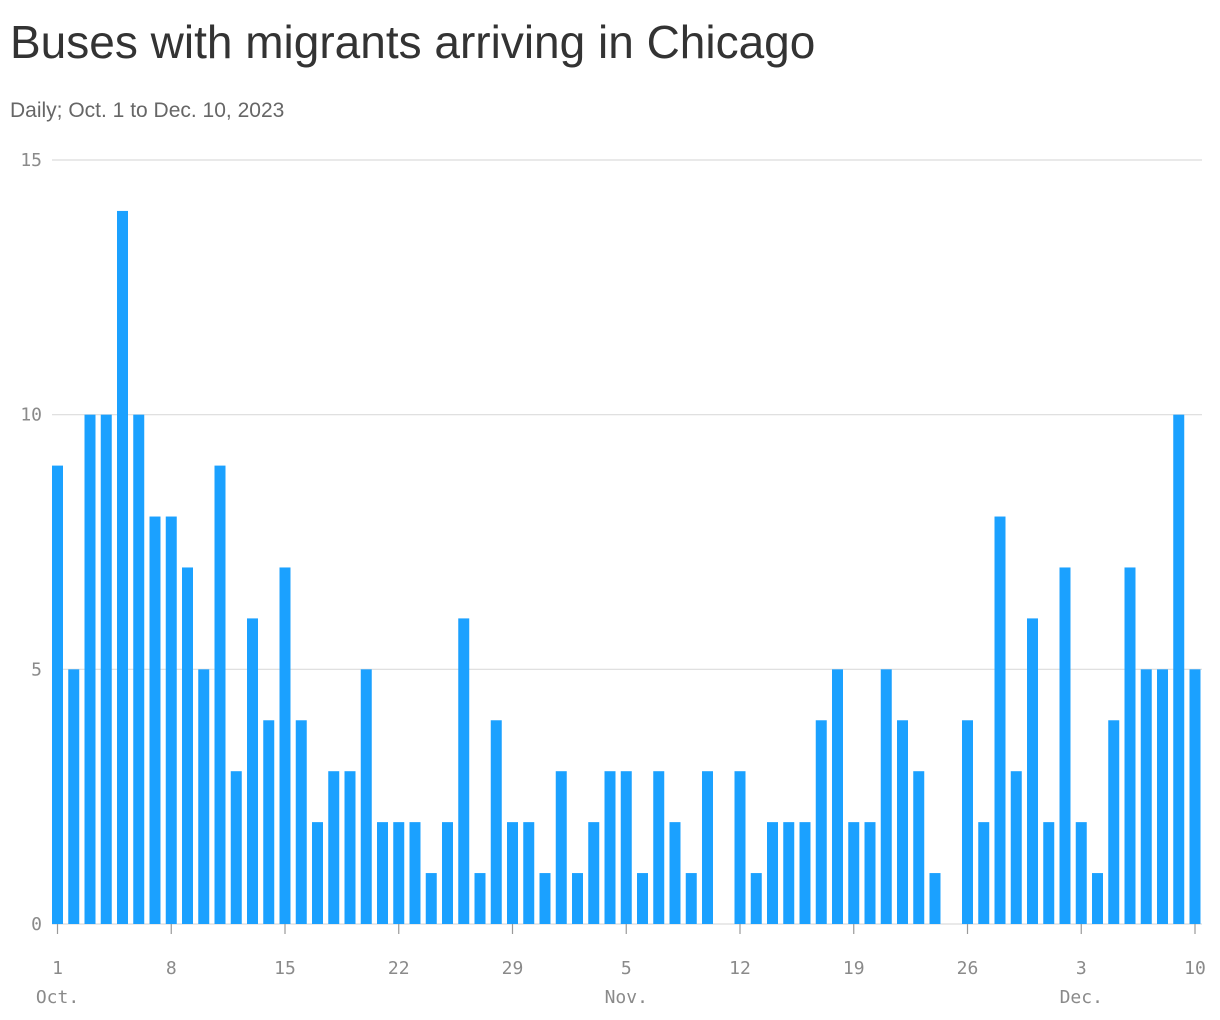 Image resolution: width=1220 pixels, height=1020 pixels. I want to click on x-tick-label: 29, so click(513, 968).